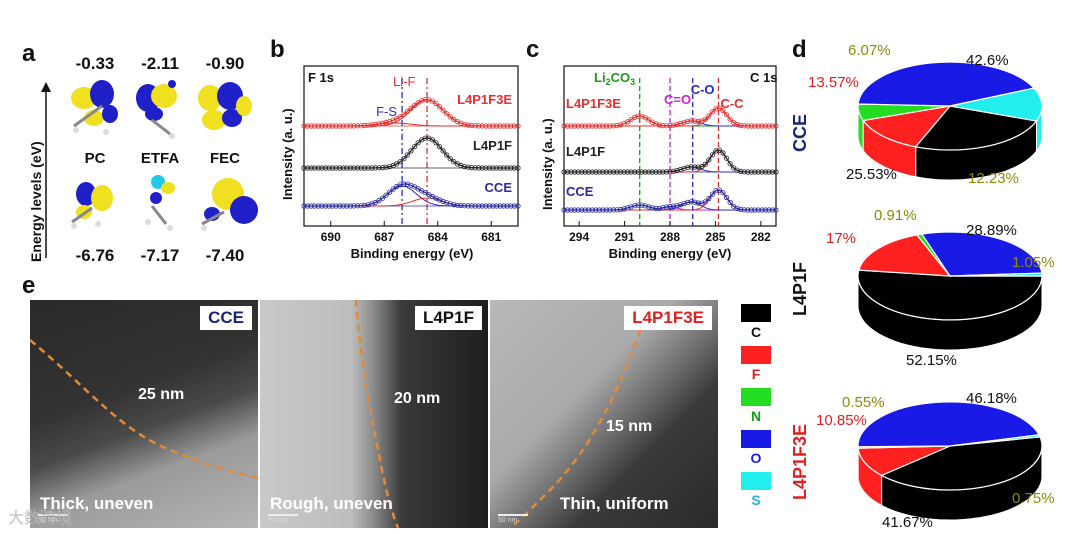 This screenshot has width=1080, height=534. Describe the element at coordinates (46, 170) in the screenshot. I see `energy-arrow` at that location.